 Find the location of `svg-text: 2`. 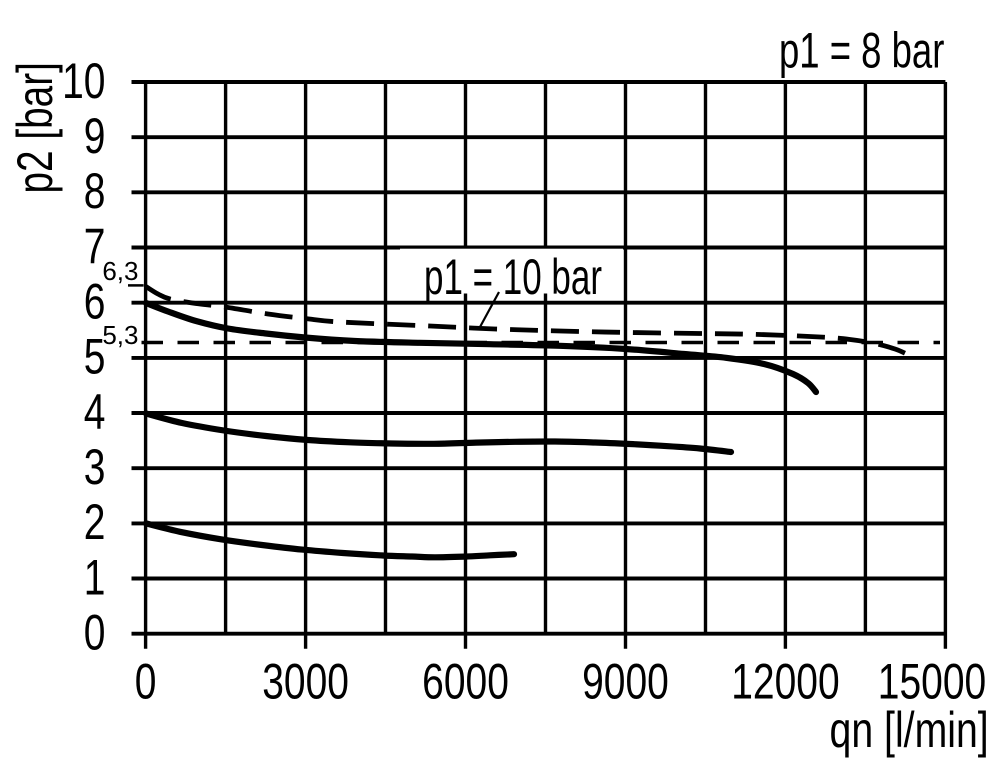

svg-text: 2 is located at coordinates (95, 521).